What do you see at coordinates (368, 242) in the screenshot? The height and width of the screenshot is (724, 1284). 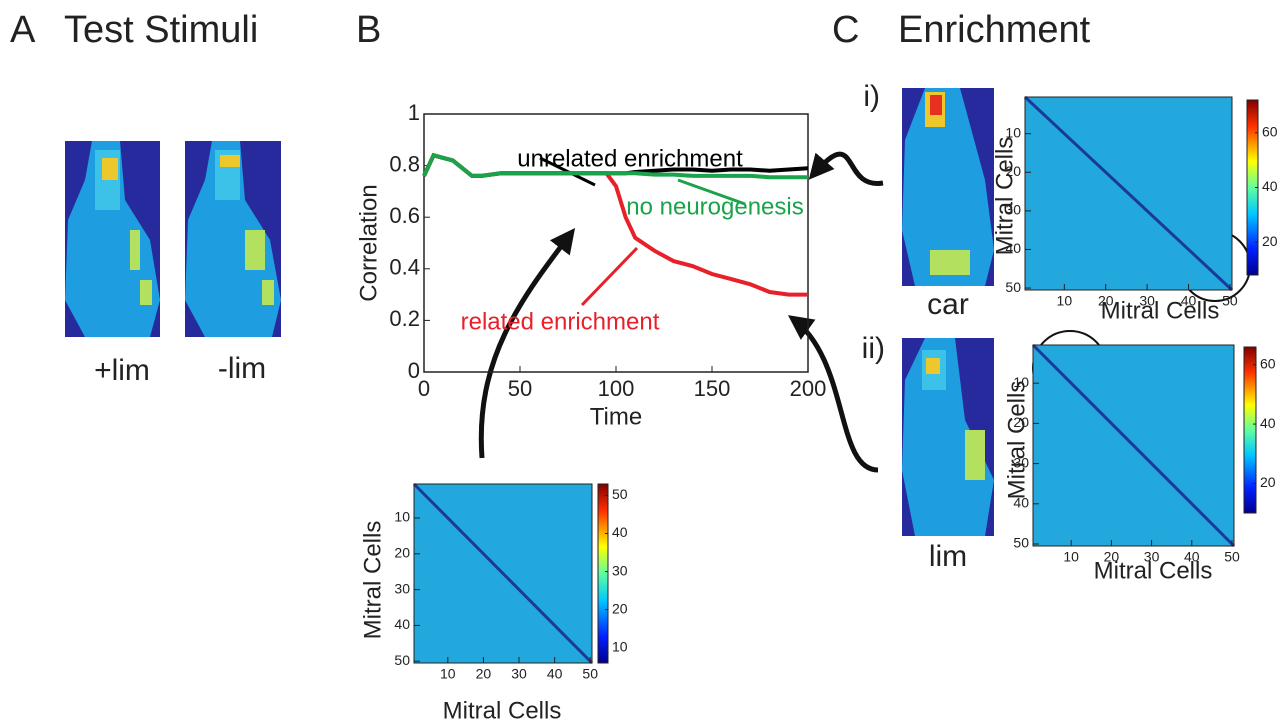 I see `y-axis-label: Correlation` at bounding box center [368, 242].